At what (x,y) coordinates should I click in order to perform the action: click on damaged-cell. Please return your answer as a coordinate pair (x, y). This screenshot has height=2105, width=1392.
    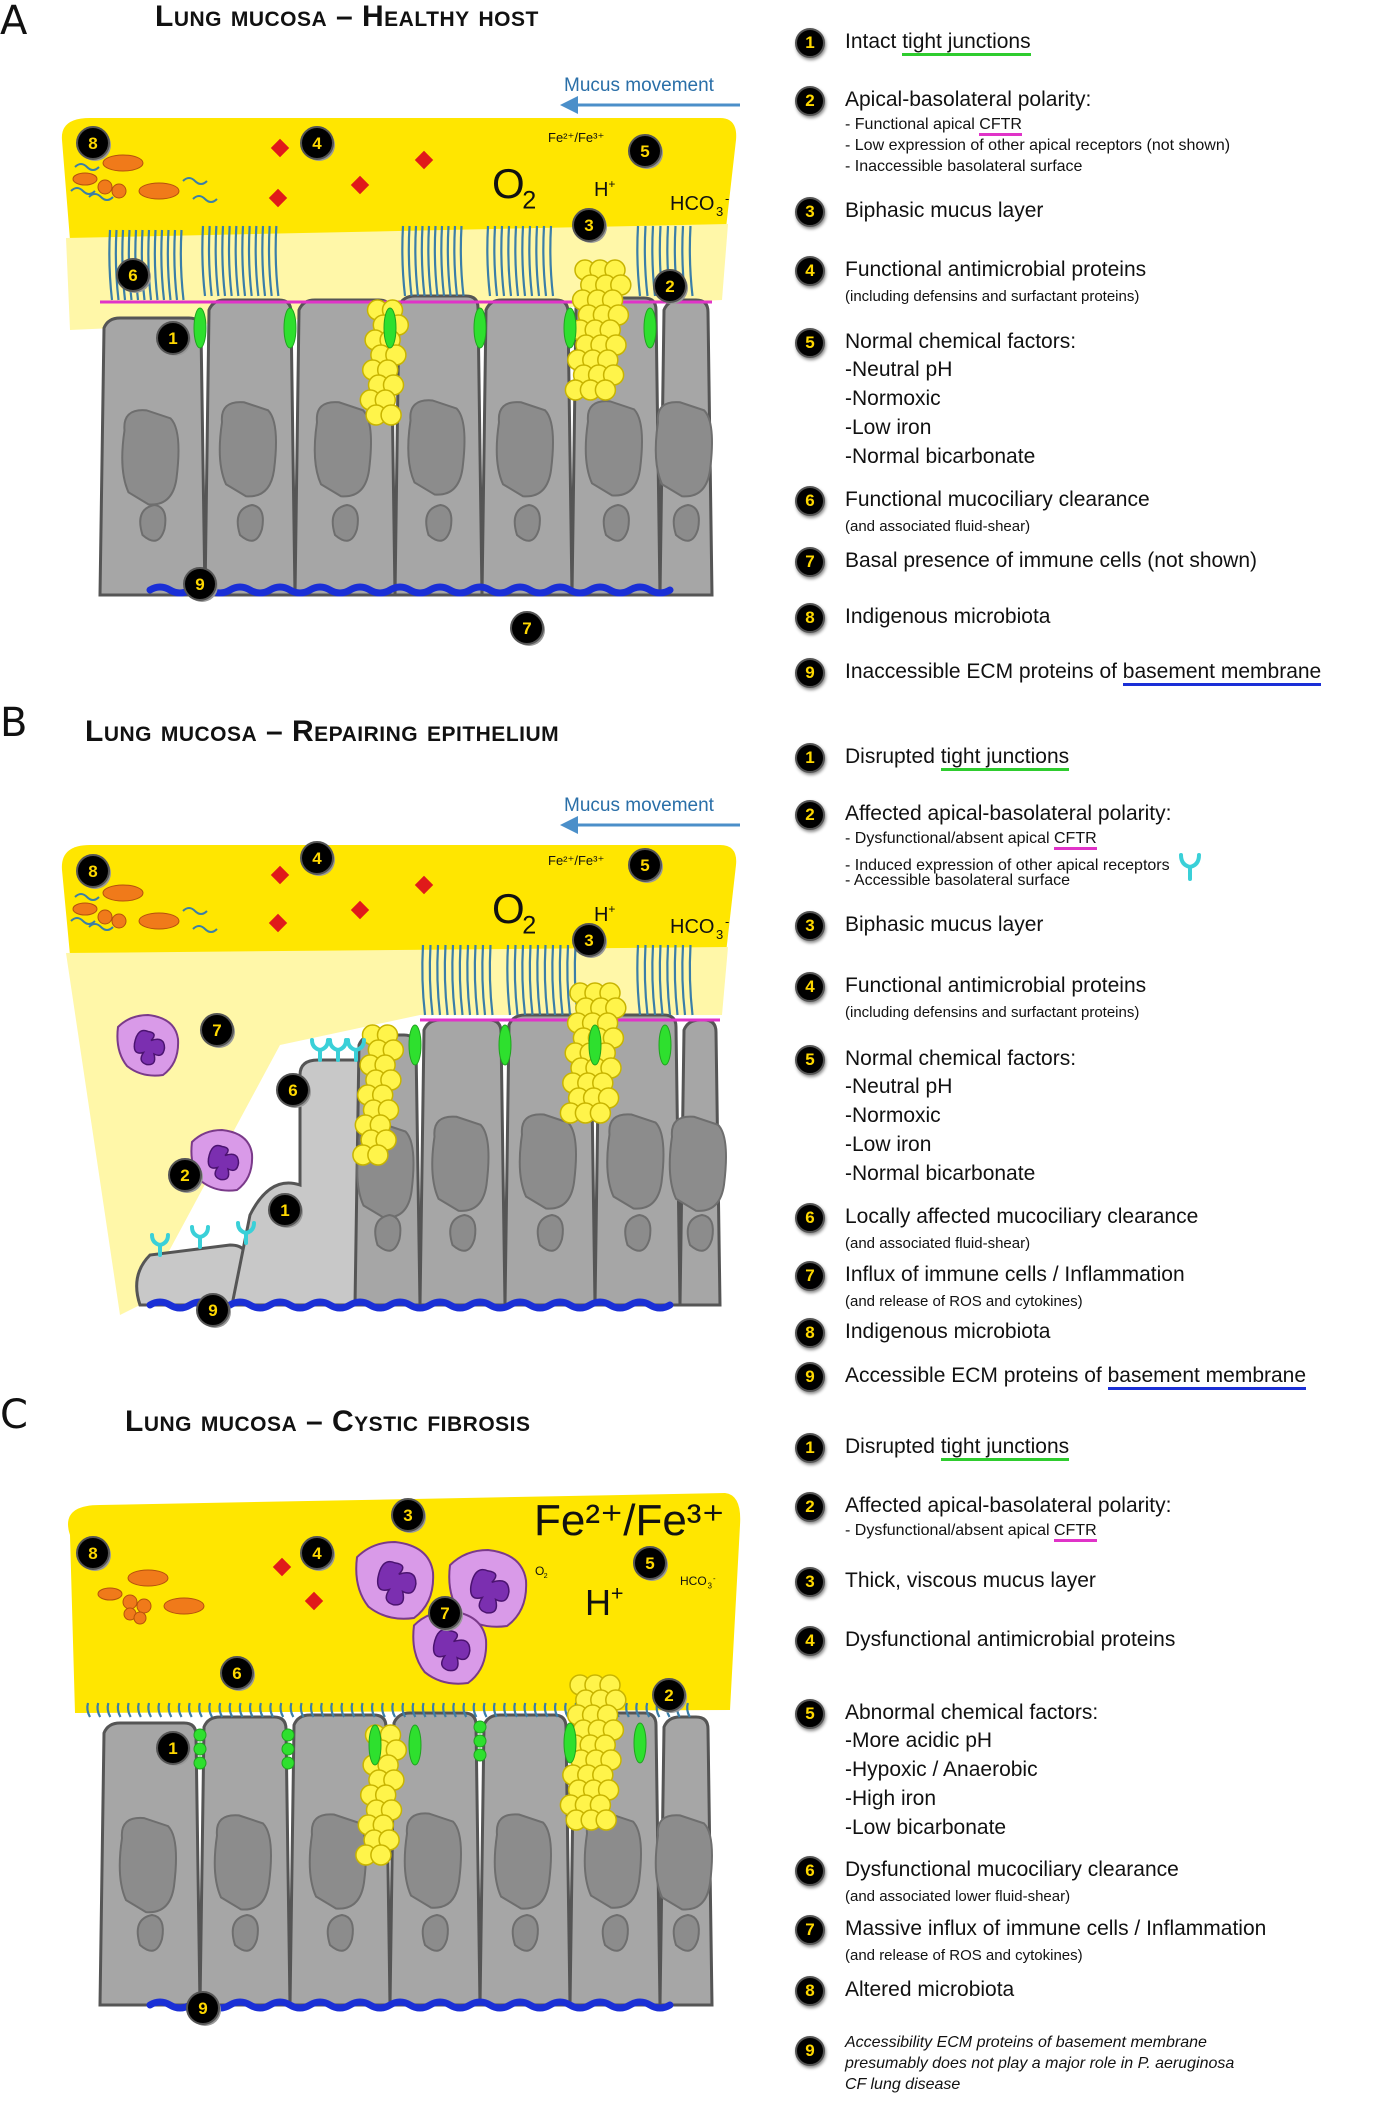
    Looking at the image, I should click on (192, 1275).